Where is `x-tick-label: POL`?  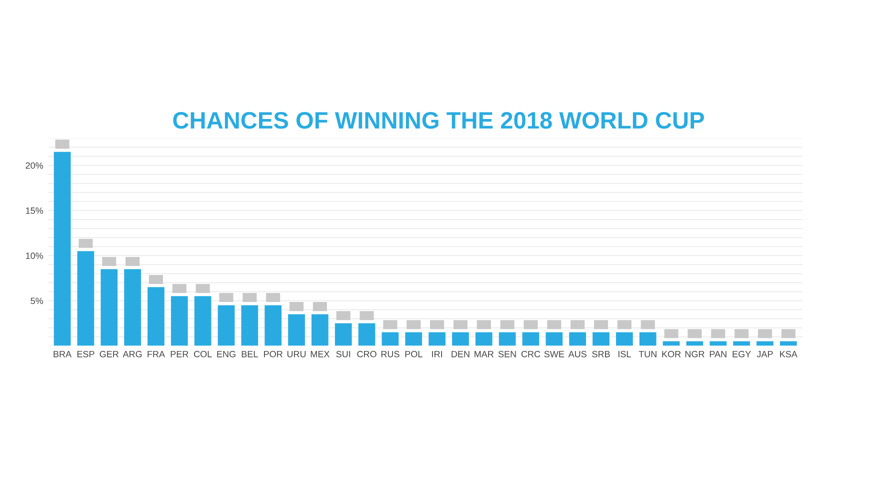
x-tick-label: POL is located at coordinates (413, 354).